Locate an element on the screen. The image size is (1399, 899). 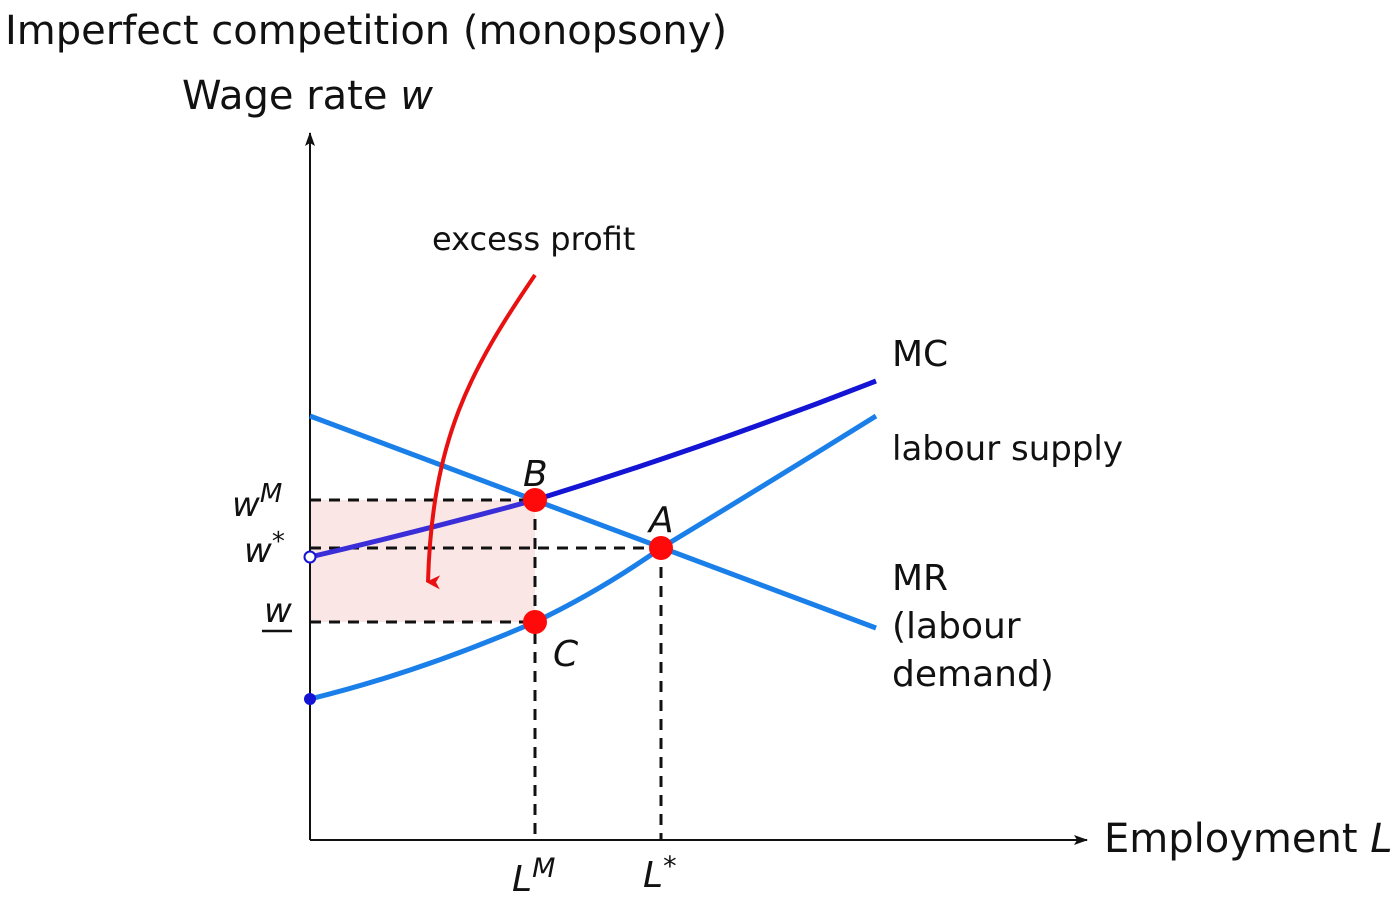
point-b-label: B is located at coordinates (535, 474).